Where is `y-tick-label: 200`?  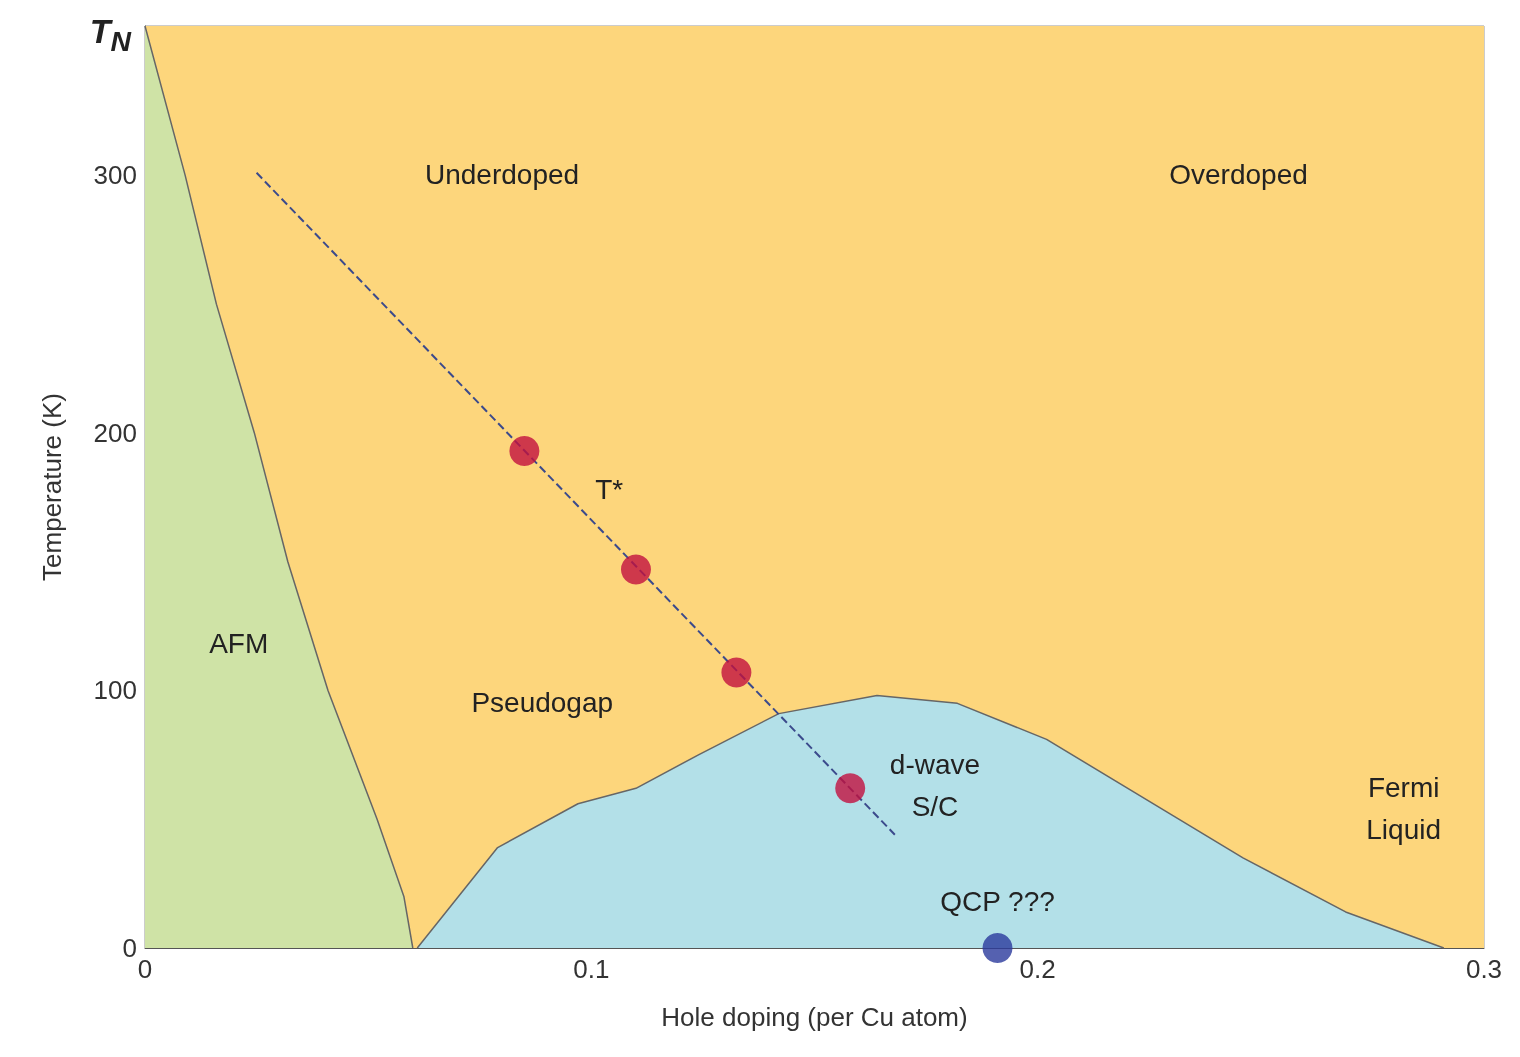
y-tick-label: 200 is located at coordinates (115, 432).